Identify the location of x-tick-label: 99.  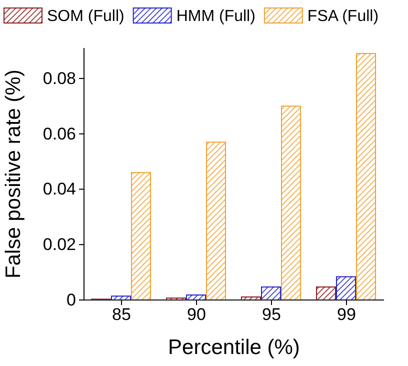
(346, 314).